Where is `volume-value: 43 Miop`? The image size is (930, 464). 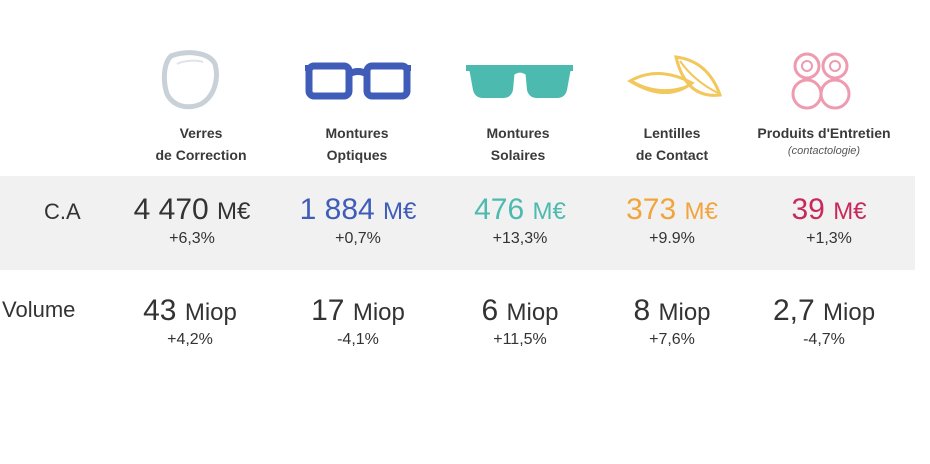 volume-value: 43 Miop is located at coordinates (190, 312).